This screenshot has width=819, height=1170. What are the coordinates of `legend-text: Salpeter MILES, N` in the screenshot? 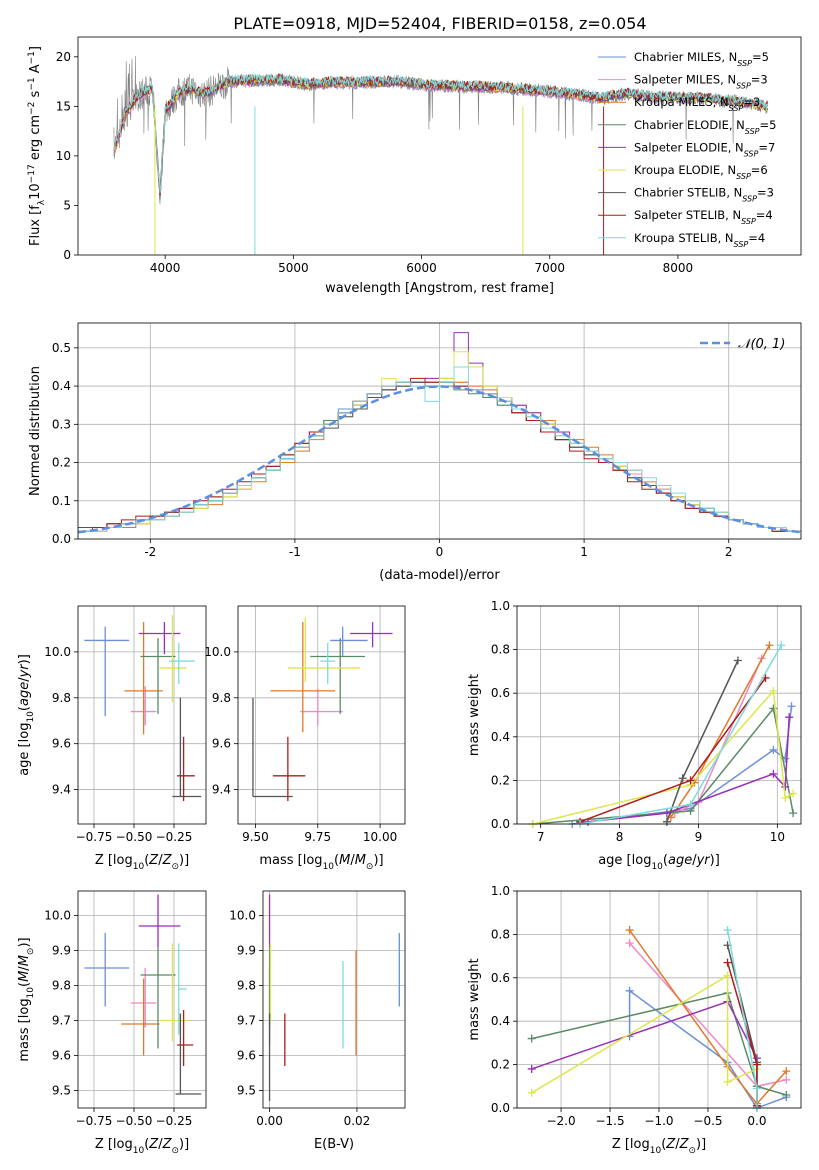 It's located at (685, 80).